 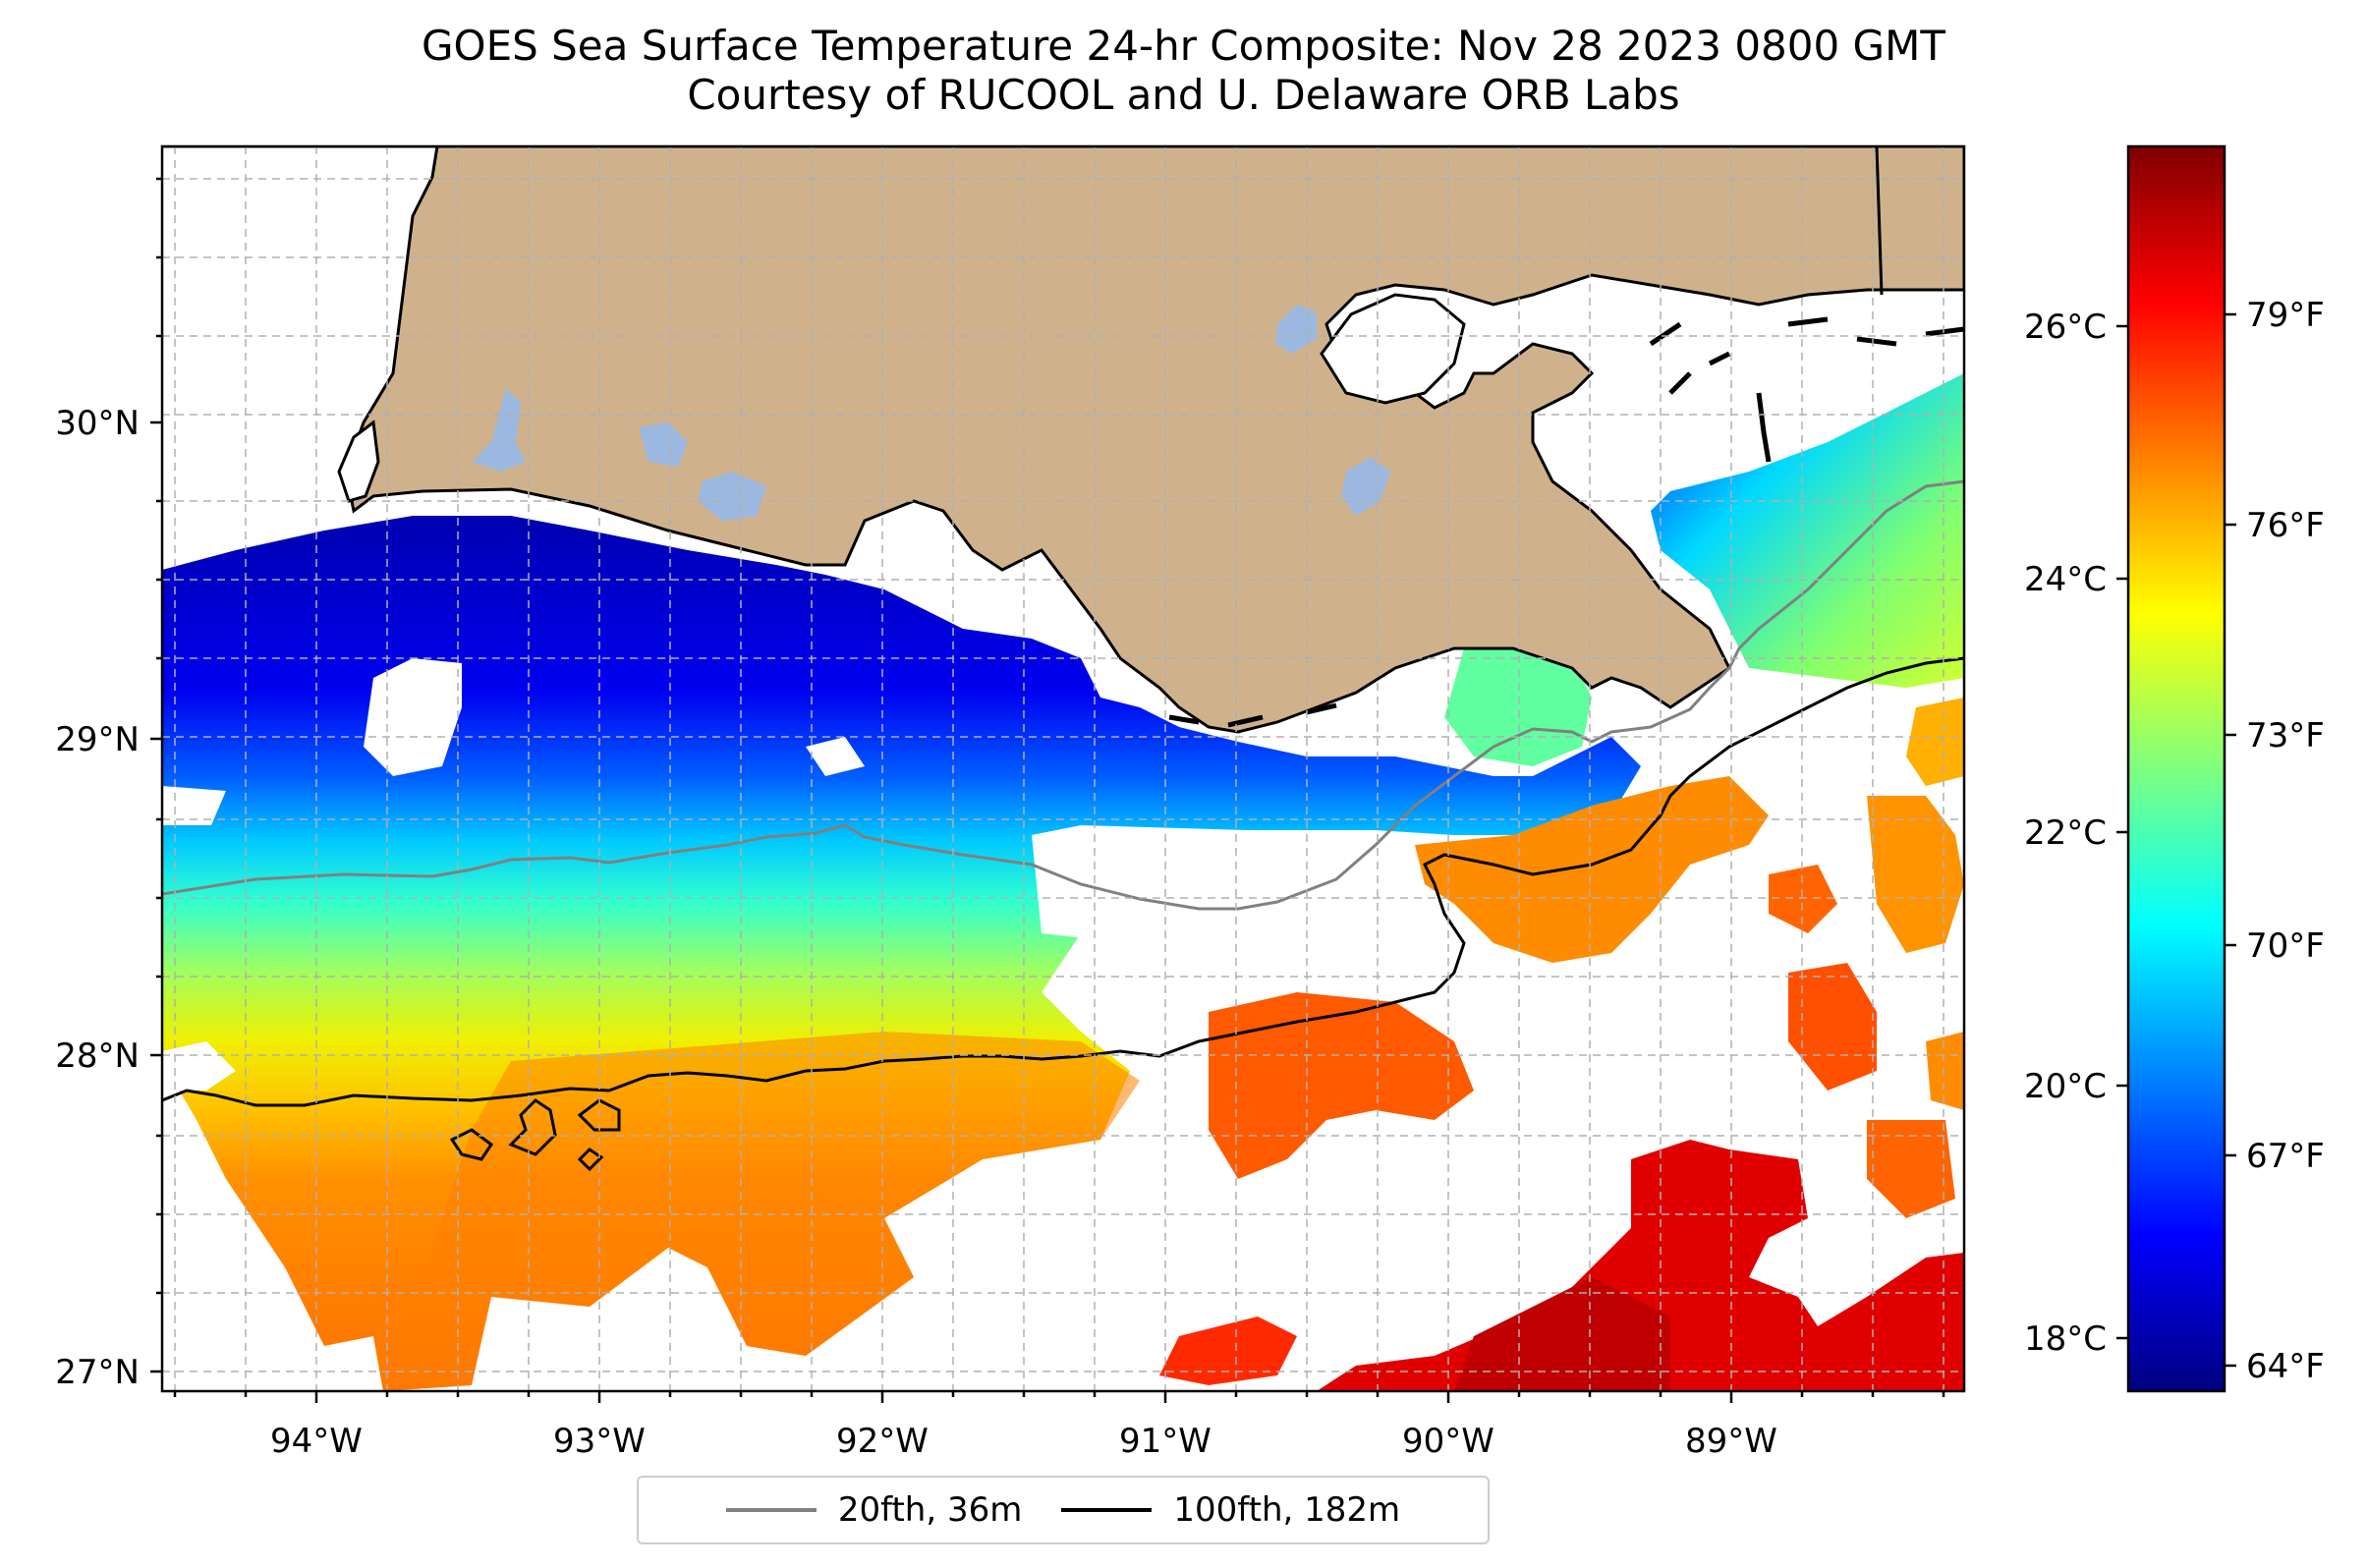 I want to click on sst-field-central-warm, so click(x=1341, y=1085).